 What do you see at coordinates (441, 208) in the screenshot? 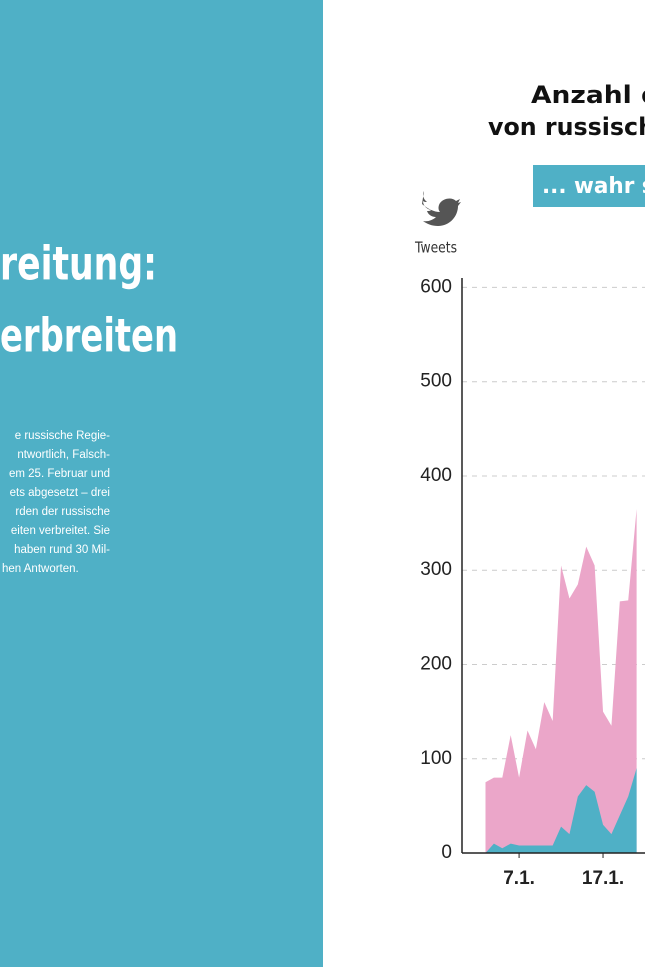
I see `twitter-icon` at bounding box center [441, 208].